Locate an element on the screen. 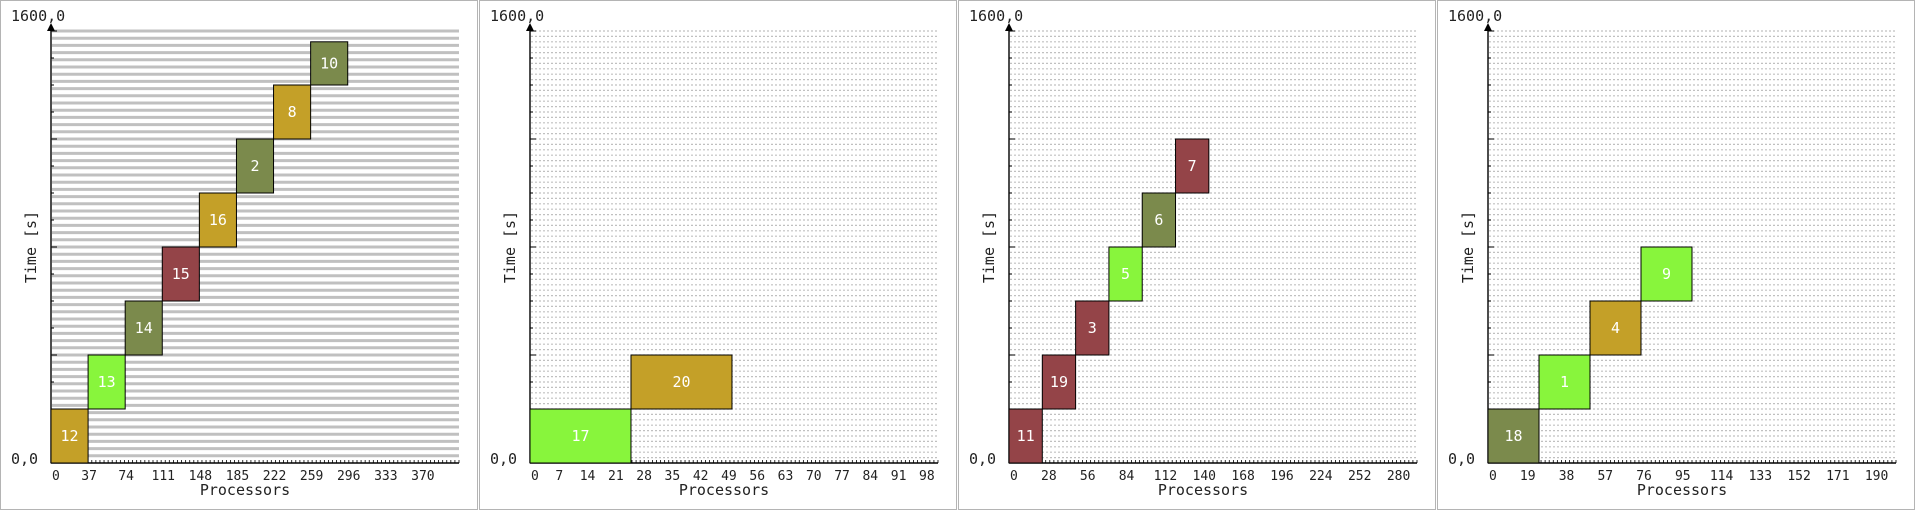 The image size is (1916, 512). job-19: 19 is located at coordinates (1059, 382).